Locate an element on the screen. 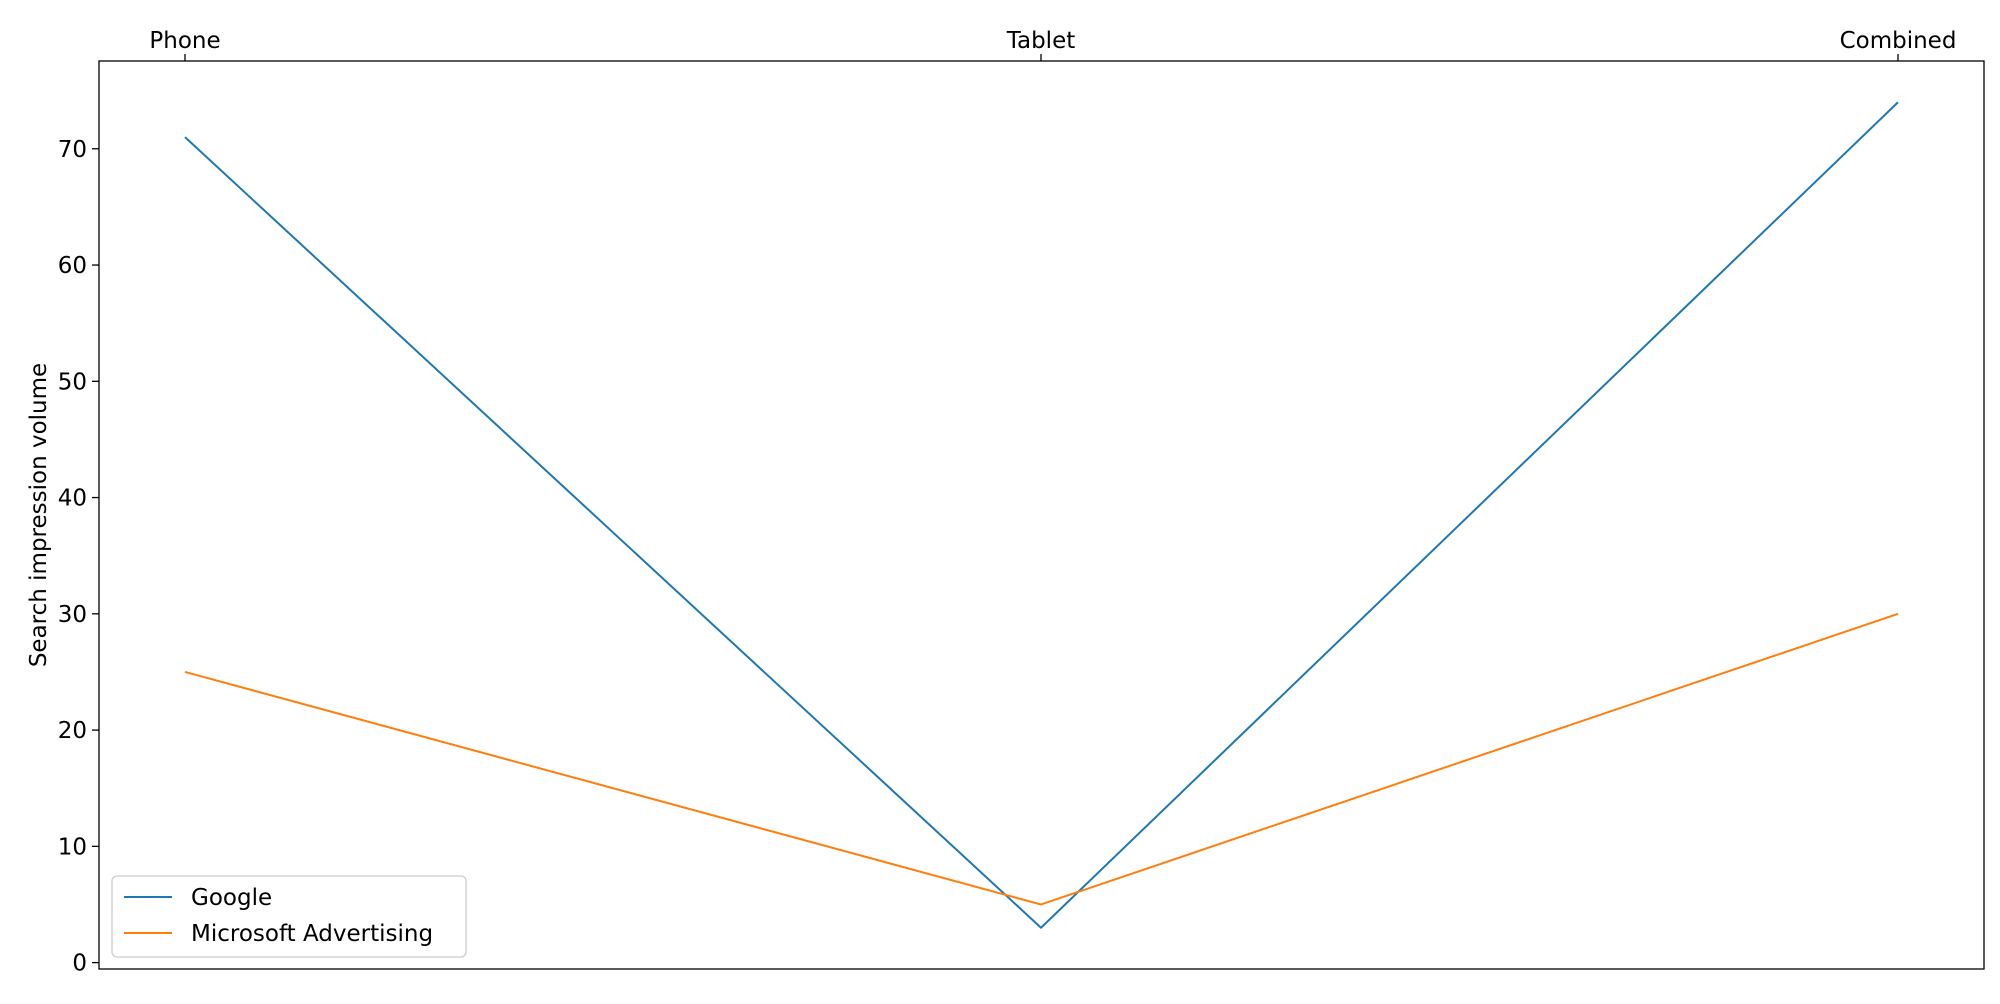 This screenshot has height=1004, width=2000. y-axis: 0 10 20 30 40 50 60 70 is located at coordinates (78, 557).